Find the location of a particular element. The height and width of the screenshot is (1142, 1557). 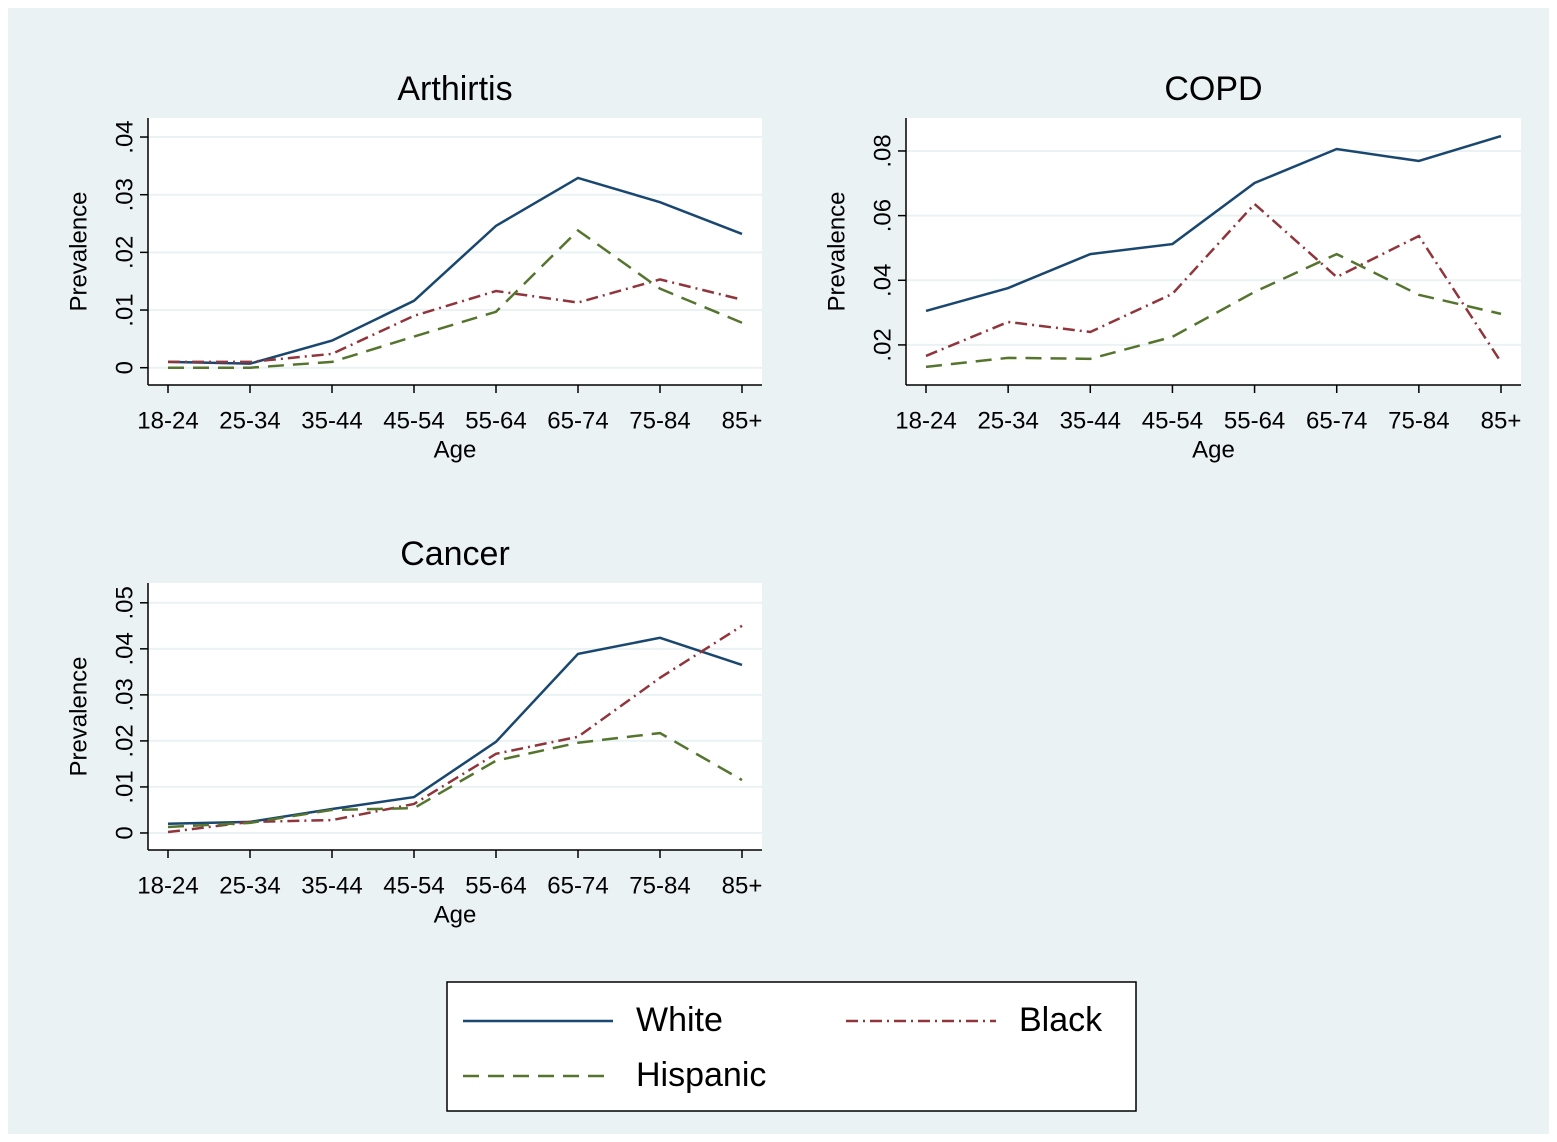

chart-title: Cancer is located at coordinates (455, 554).